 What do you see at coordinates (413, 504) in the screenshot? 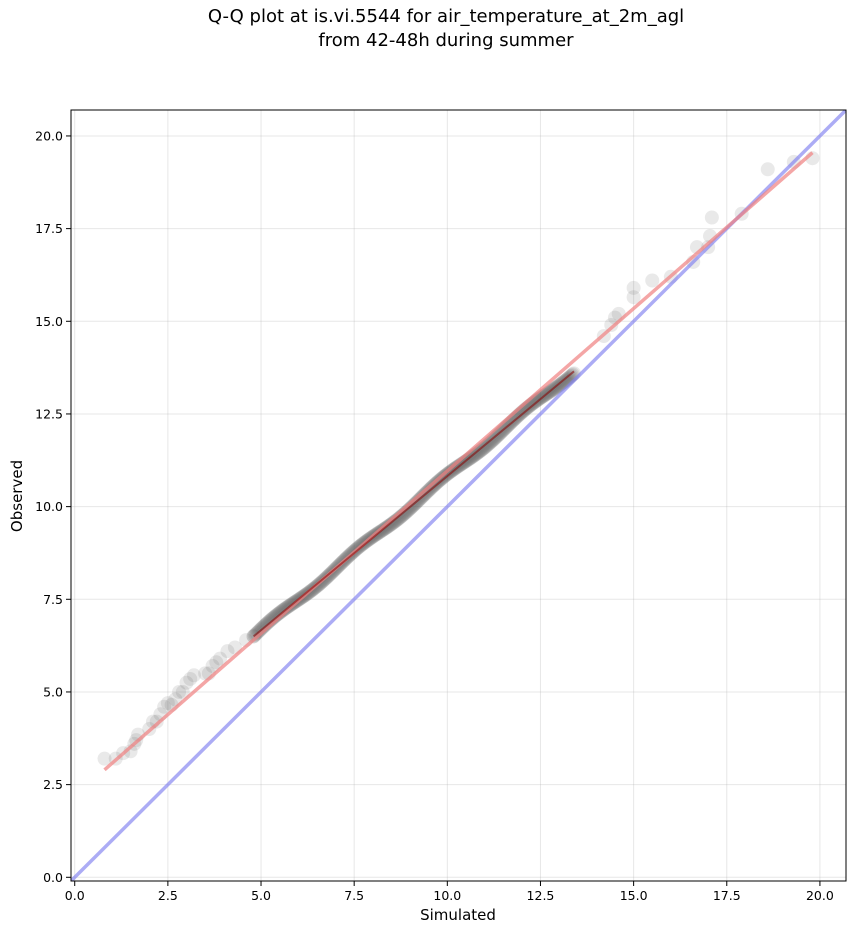
I see `fit-line-core` at bounding box center [413, 504].